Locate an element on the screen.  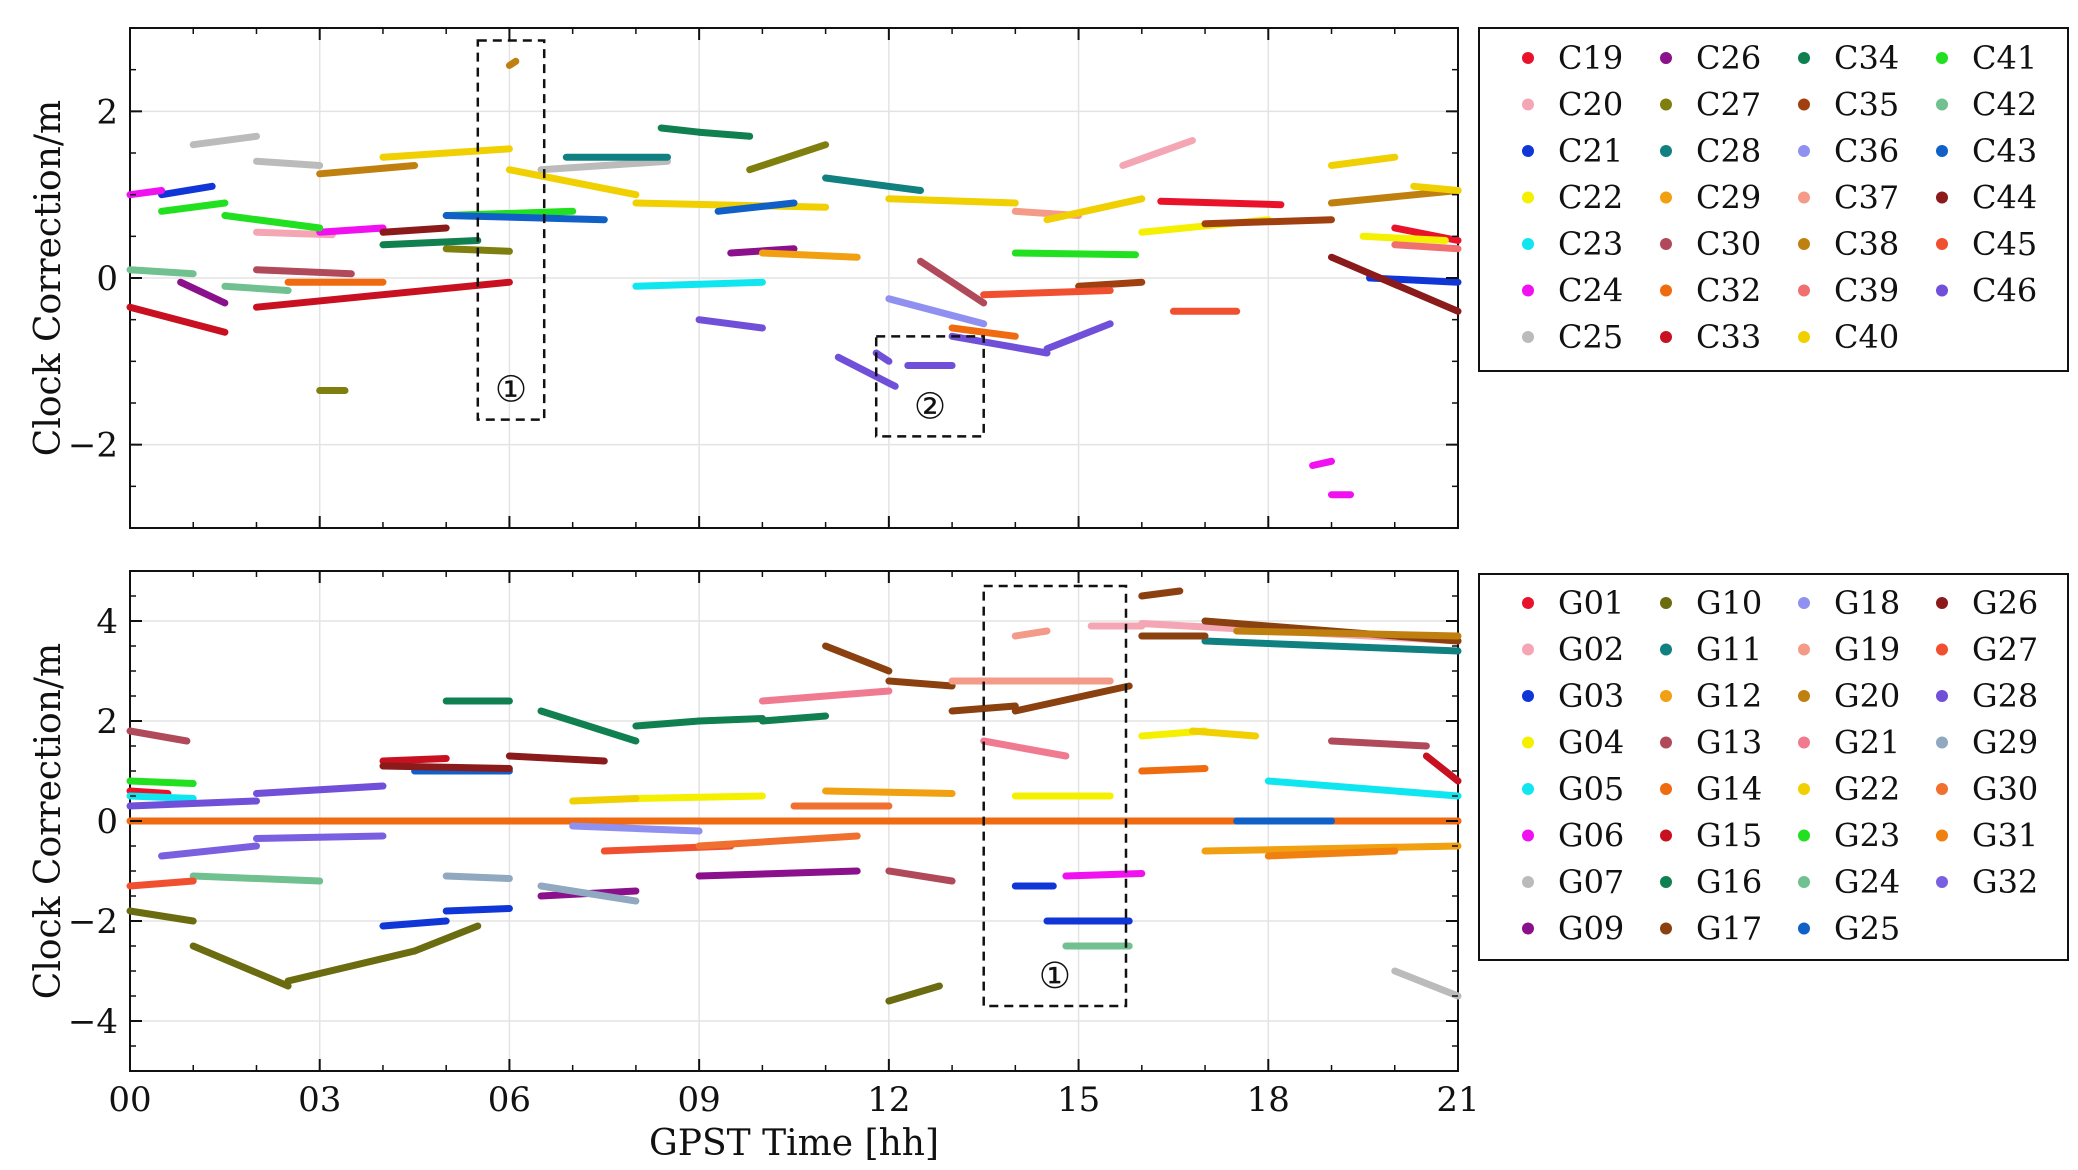
legend-item-G27: G27 is located at coordinates (1987, 650).